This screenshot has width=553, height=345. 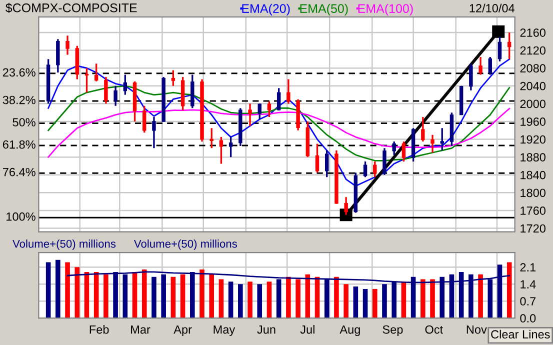 I want to click on x-tick-label: Oct, so click(x=434, y=329).